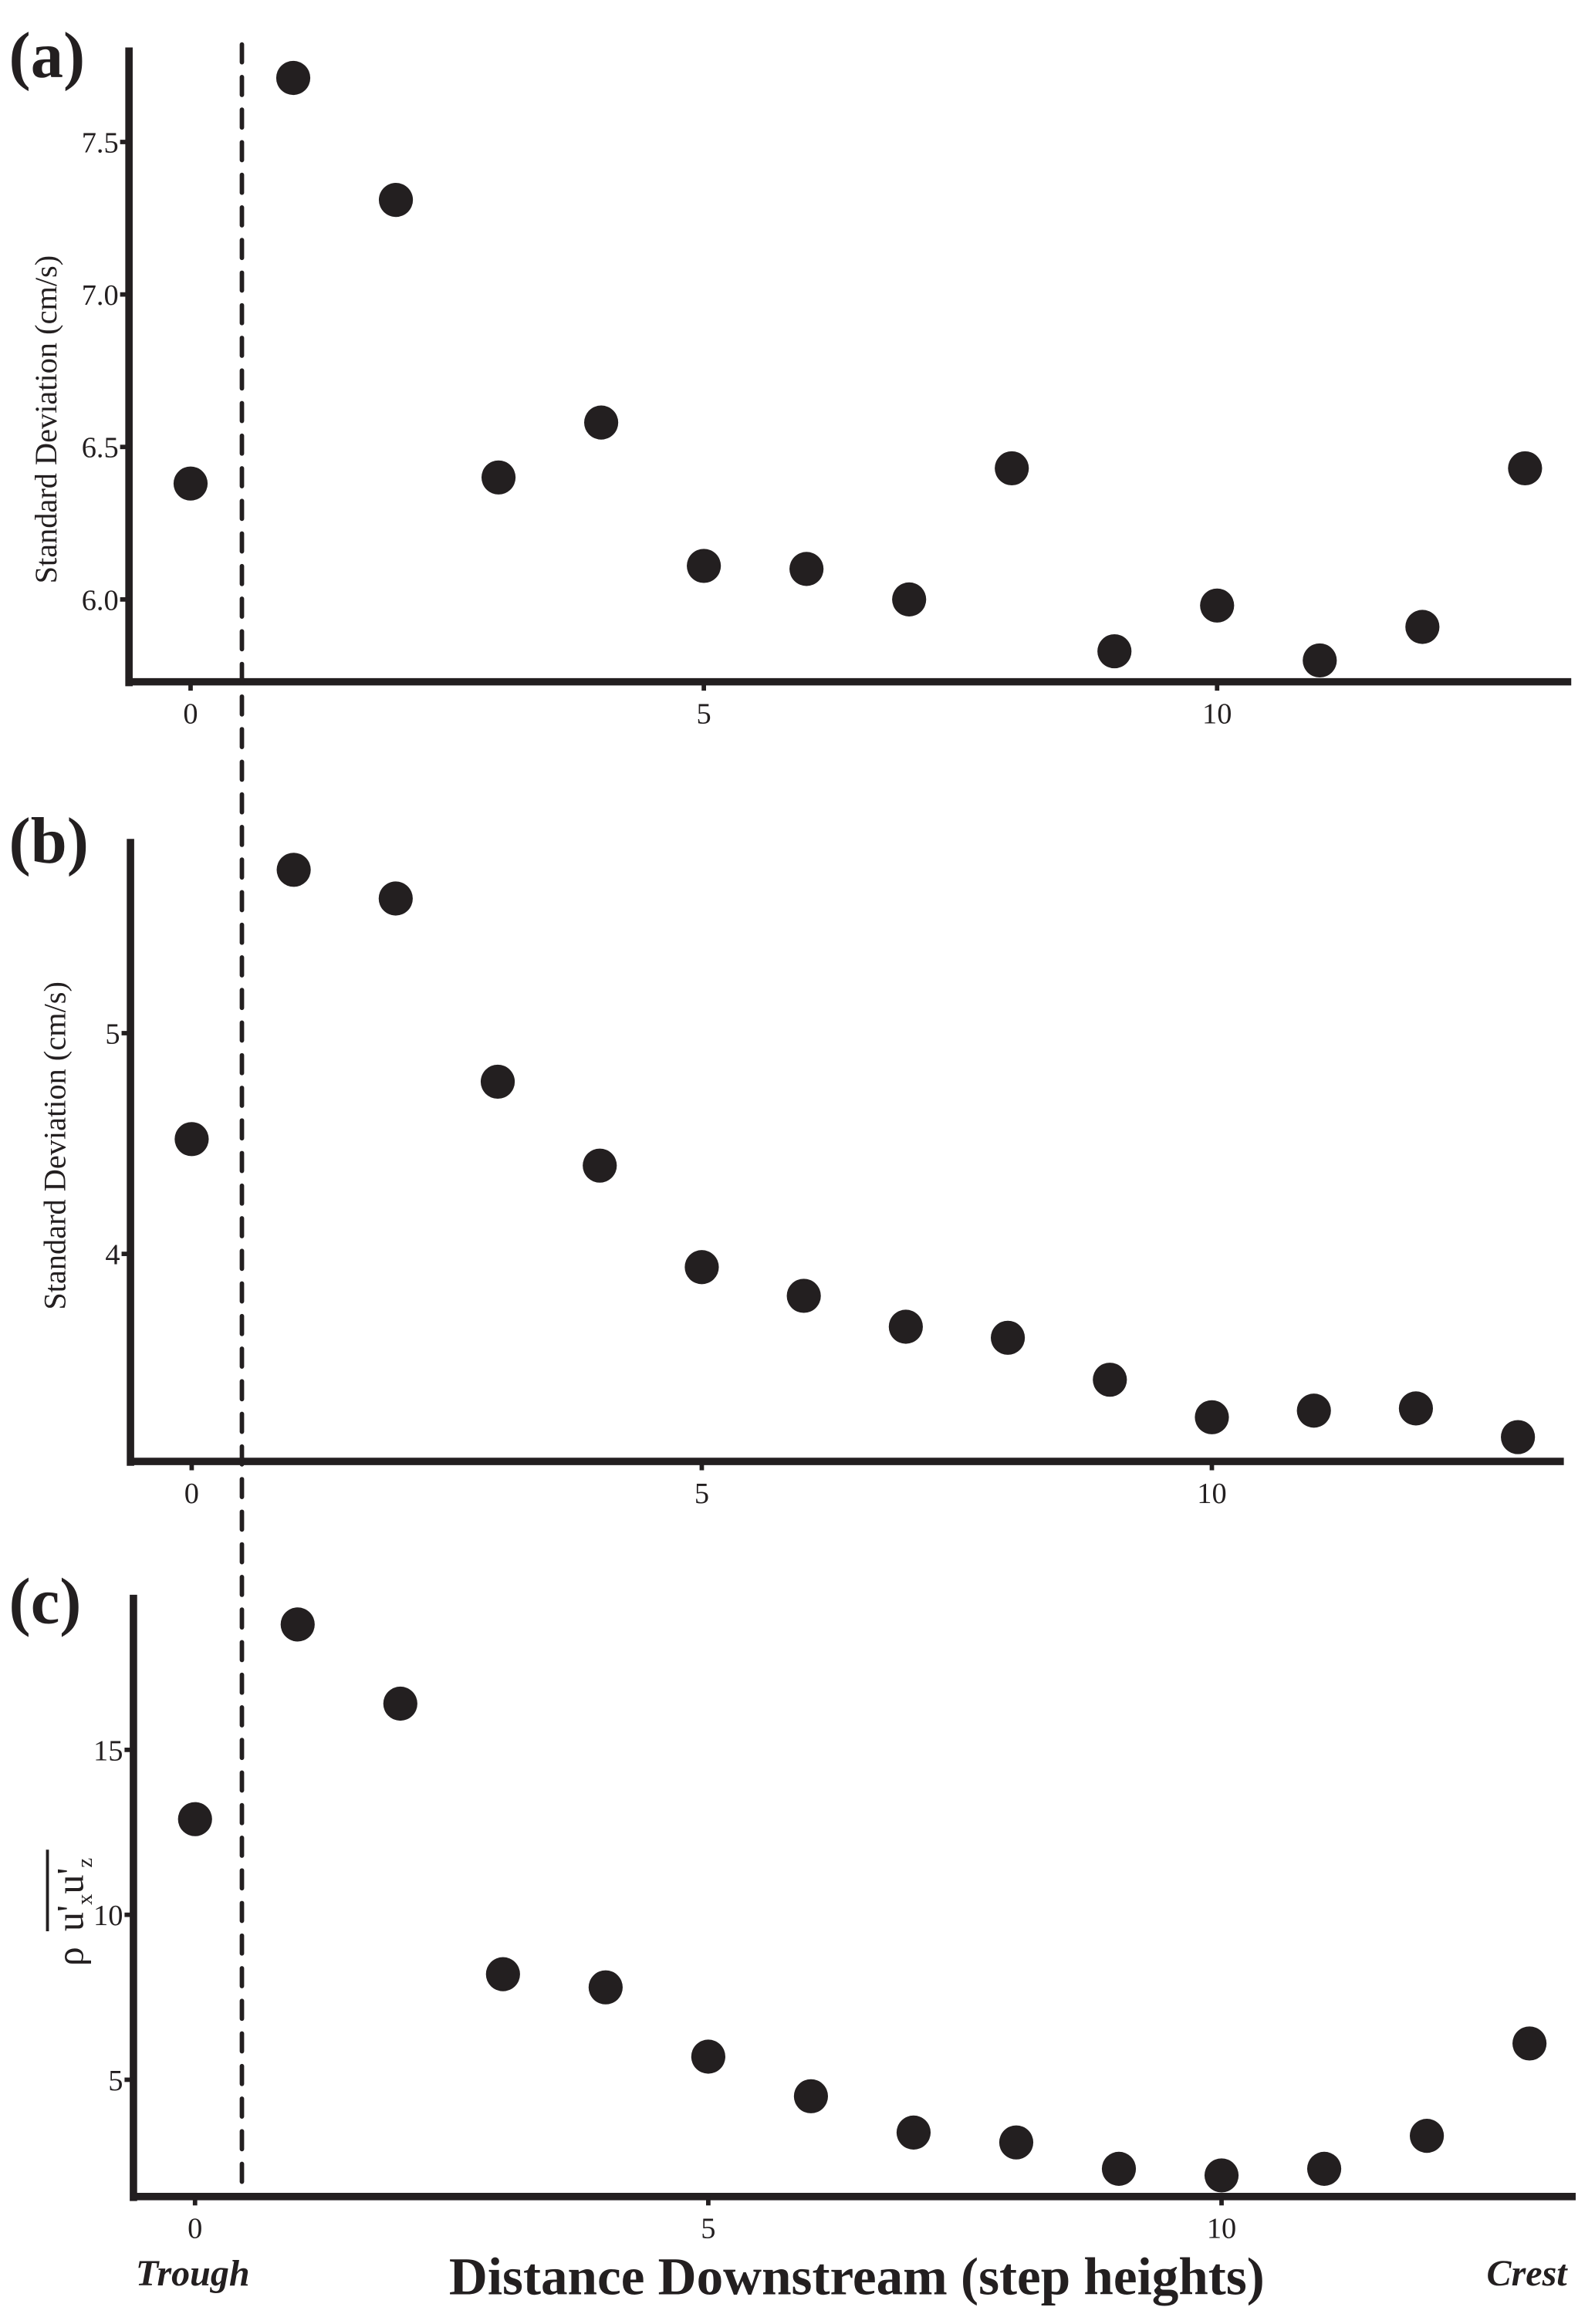 The height and width of the screenshot is (2324, 1595). I want to click on y-axis-label-c: ρ u'xu'z, so click(72, 1907).